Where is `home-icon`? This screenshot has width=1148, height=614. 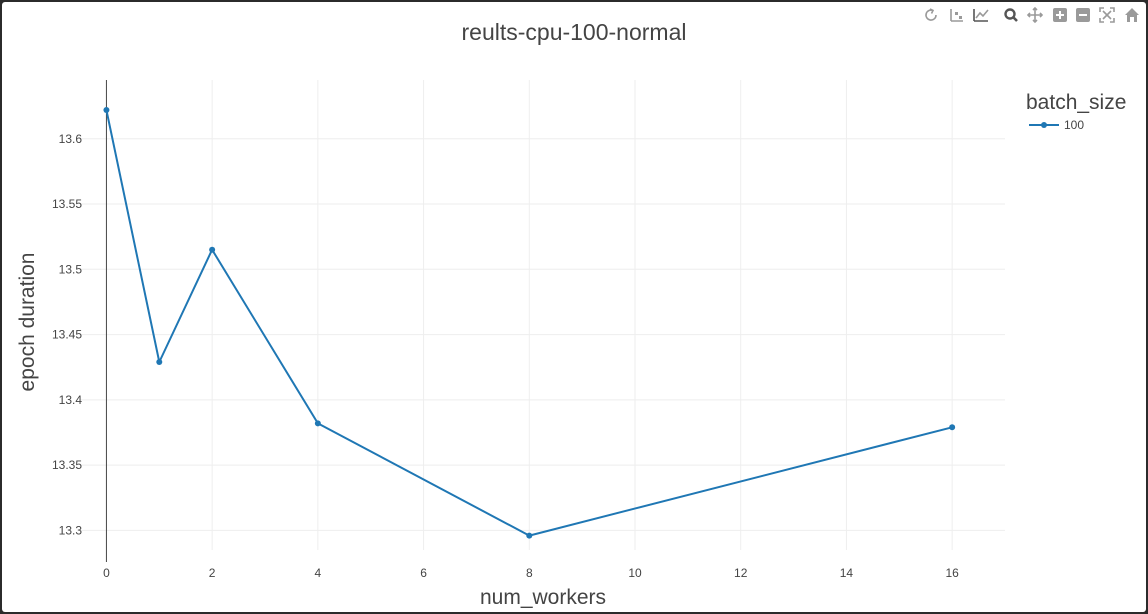 home-icon is located at coordinates (1132, 15).